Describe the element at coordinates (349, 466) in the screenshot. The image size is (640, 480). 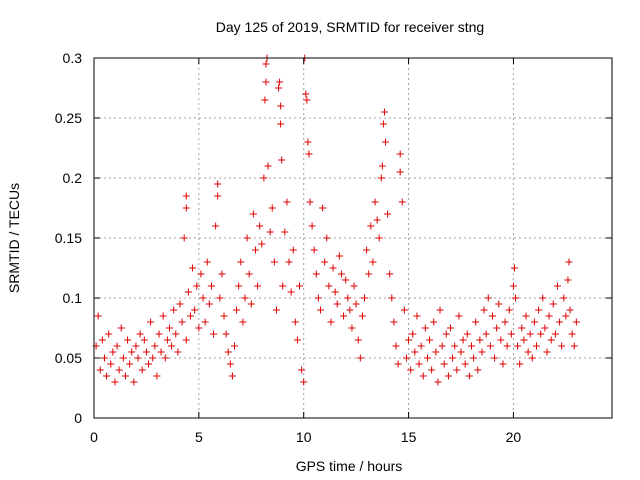
I see `x-axis-label: GPS time / hours` at that location.